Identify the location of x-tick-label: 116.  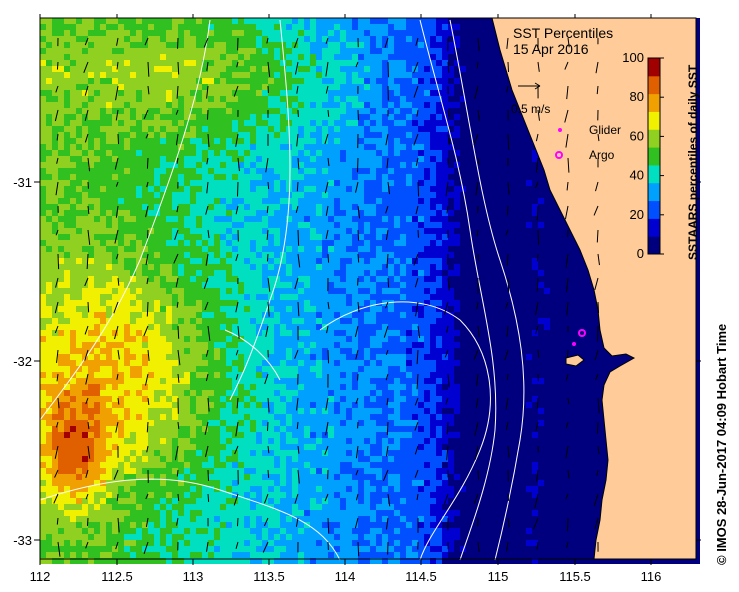
(651, 576).